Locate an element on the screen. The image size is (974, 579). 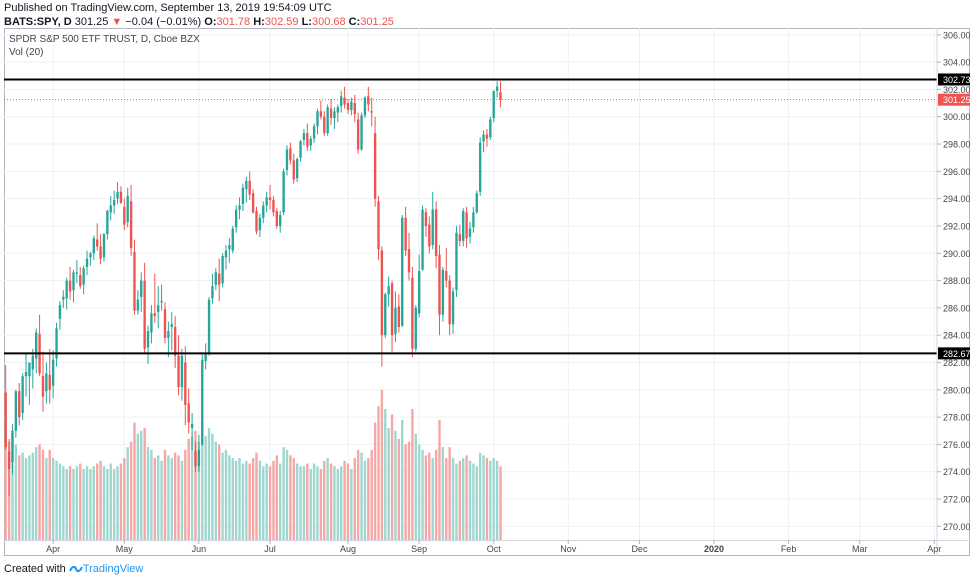
price-tick-label: 286.00 is located at coordinates (956, 308).